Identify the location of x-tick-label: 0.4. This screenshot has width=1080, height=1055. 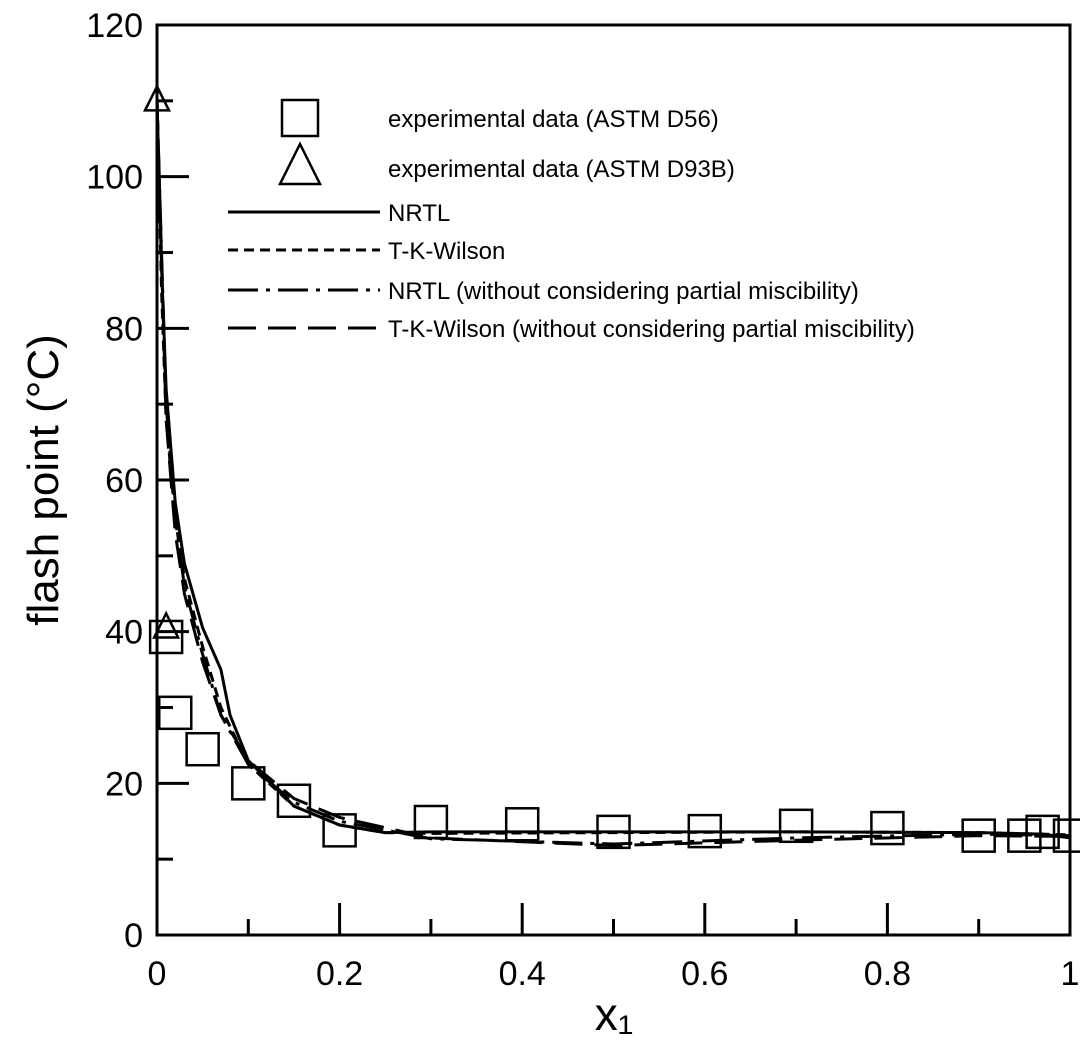
(522, 974).